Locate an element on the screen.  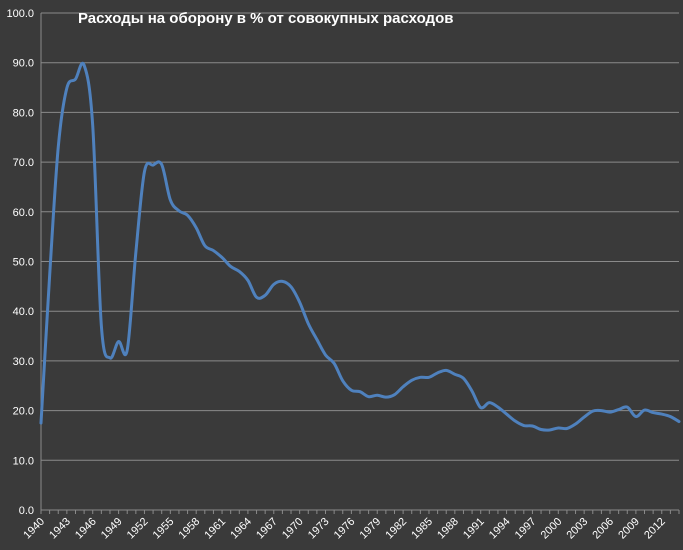
y-tick-label: 40.0 is located at coordinates (23, 312).